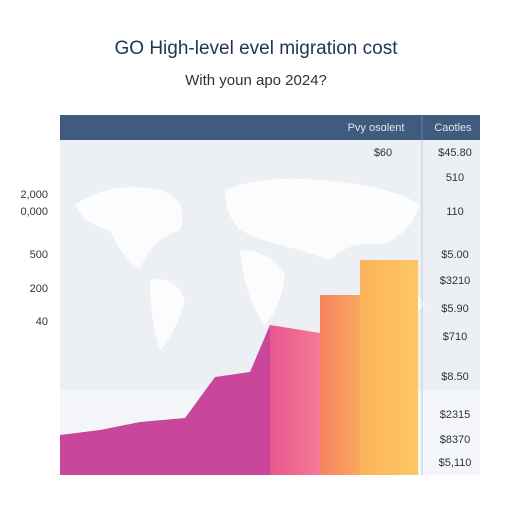 The image size is (512, 512). I want to click on table-cell: 110, so click(455, 212).